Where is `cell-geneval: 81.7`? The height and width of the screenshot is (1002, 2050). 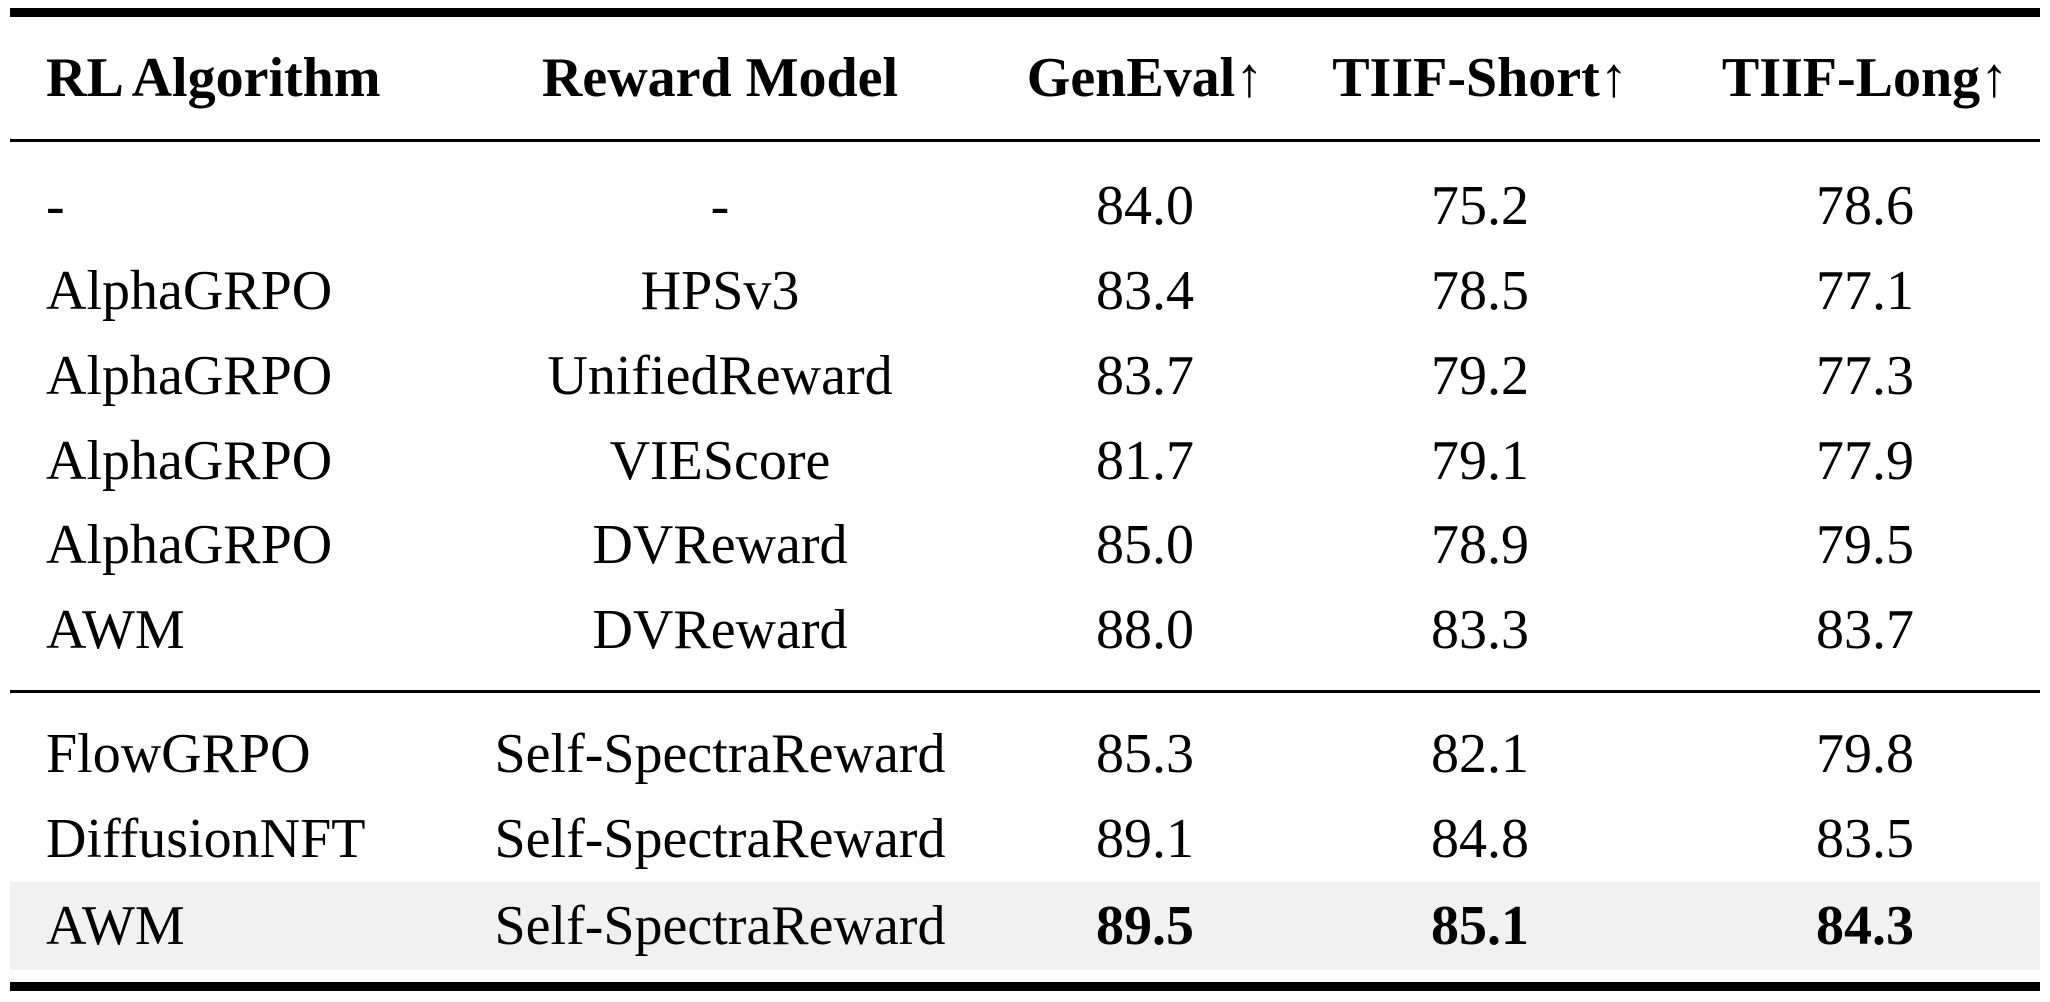
cell-geneval: 81.7 is located at coordinates (1145, 461).